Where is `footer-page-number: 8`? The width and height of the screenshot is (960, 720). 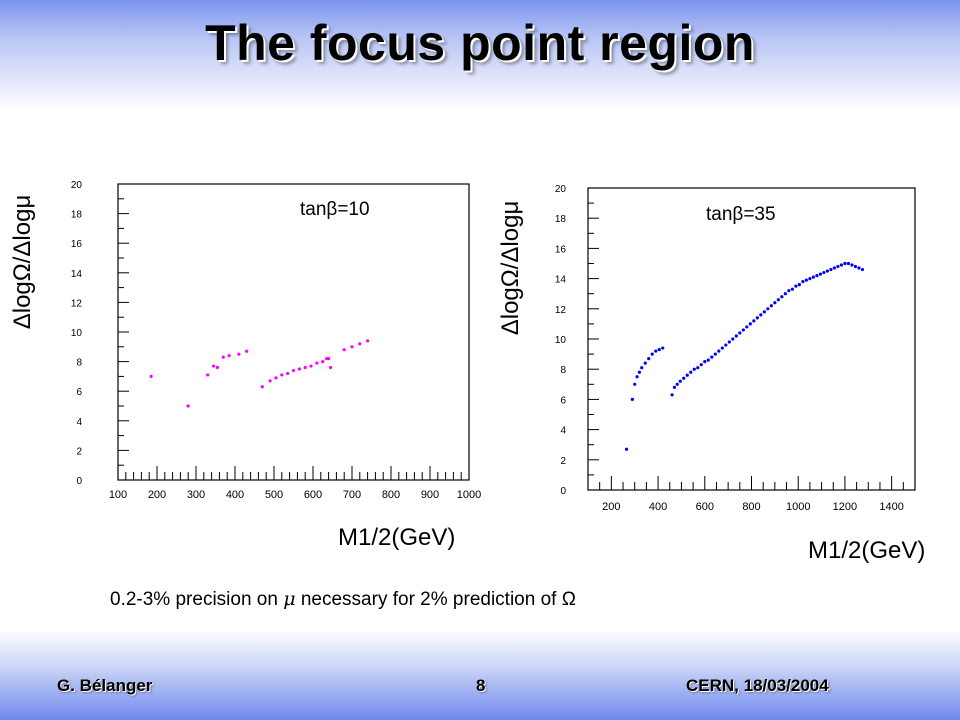 footer-page-number: 8 is located at coordinates (481, 685).